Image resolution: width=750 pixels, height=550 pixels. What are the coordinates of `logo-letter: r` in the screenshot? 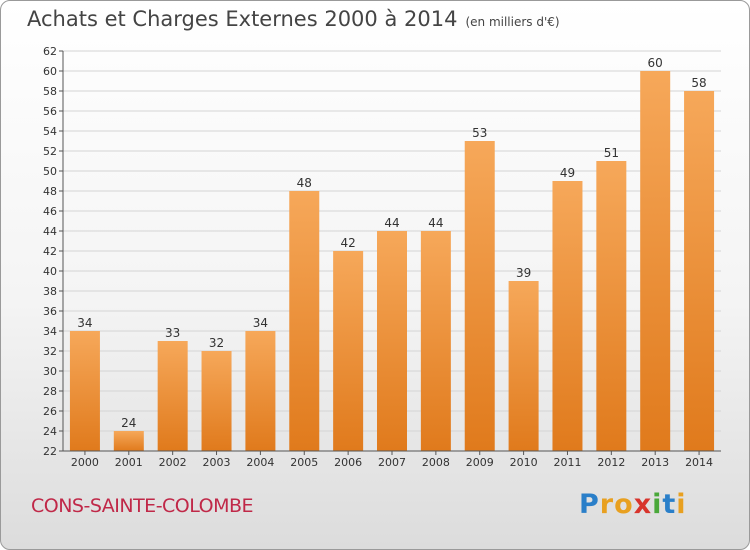 It's located at (607, 504).